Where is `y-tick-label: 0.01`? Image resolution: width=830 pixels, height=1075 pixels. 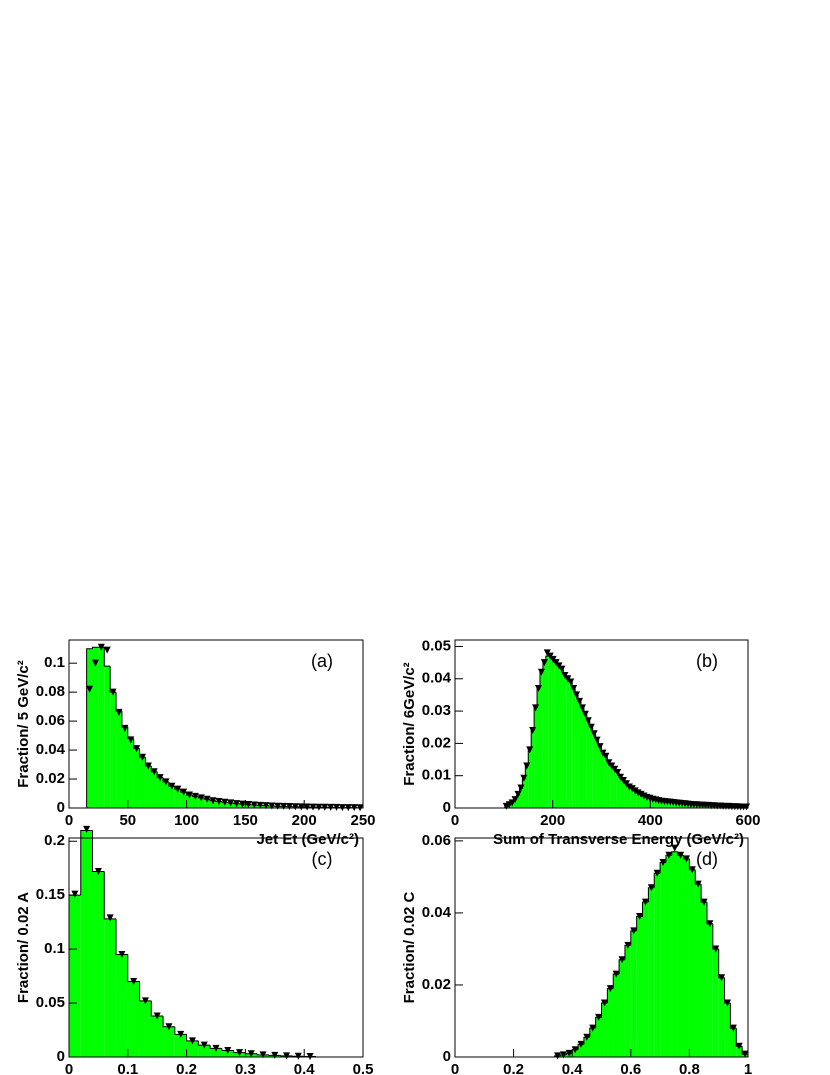 y-tick-label: 0.01 is located at coordinates (436, 775).